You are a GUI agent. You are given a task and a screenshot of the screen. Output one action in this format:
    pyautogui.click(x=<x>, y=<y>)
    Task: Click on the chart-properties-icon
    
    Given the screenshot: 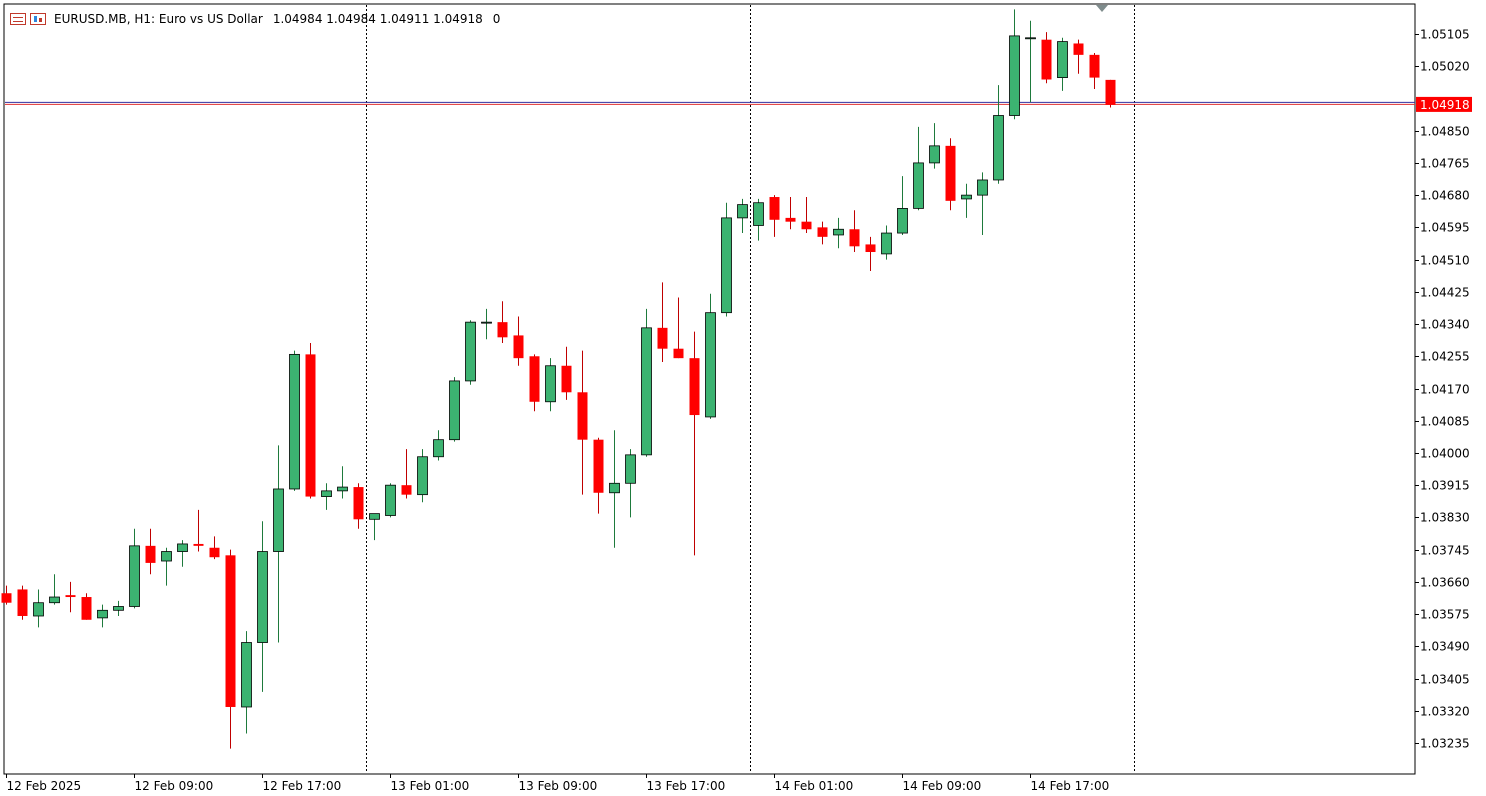 What is the action you would take?
    pyautogui.click(x=38, y=19)
    